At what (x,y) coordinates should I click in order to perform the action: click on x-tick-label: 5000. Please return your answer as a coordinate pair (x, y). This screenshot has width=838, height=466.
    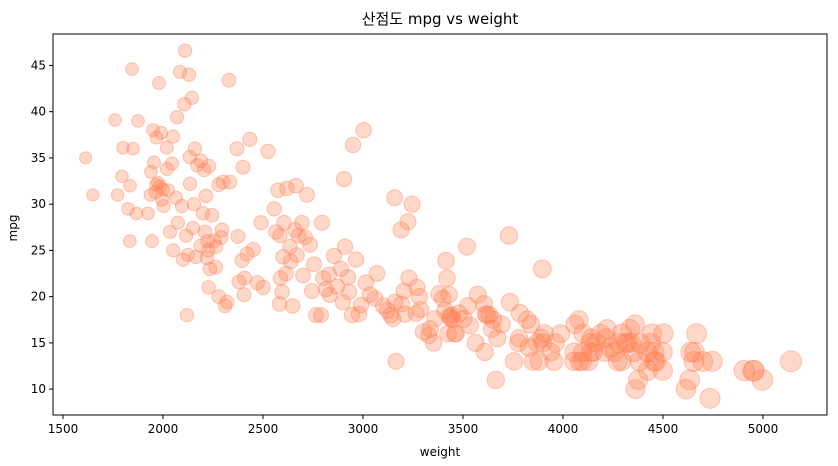
    Looking at the image, I should click on (763, 429).